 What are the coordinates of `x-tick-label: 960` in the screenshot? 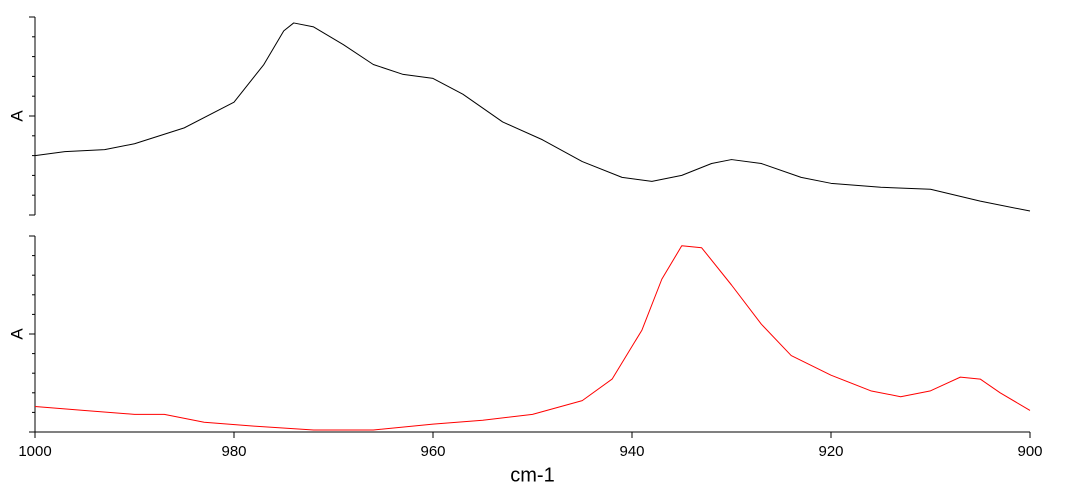 It's located at (432, 451).